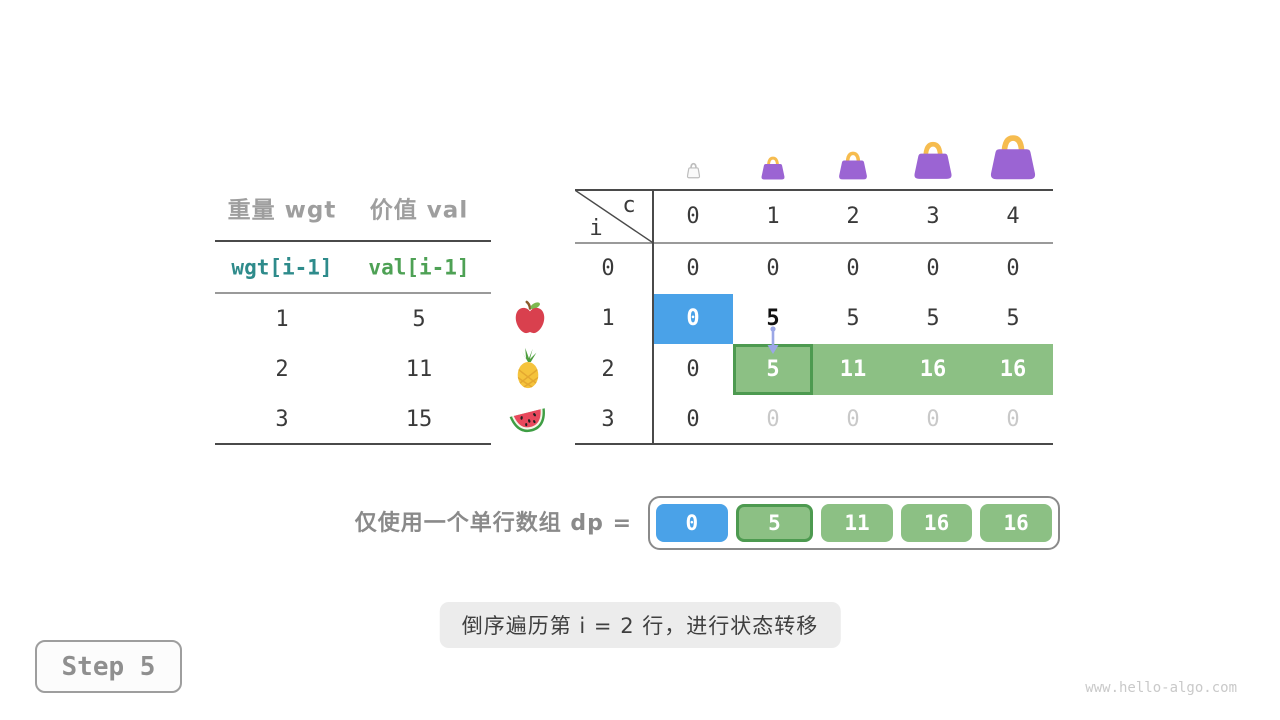  Describe the element at coordinates (774, 523) in the screenshot. I see `dp-array-cell-1: 5` at that location.